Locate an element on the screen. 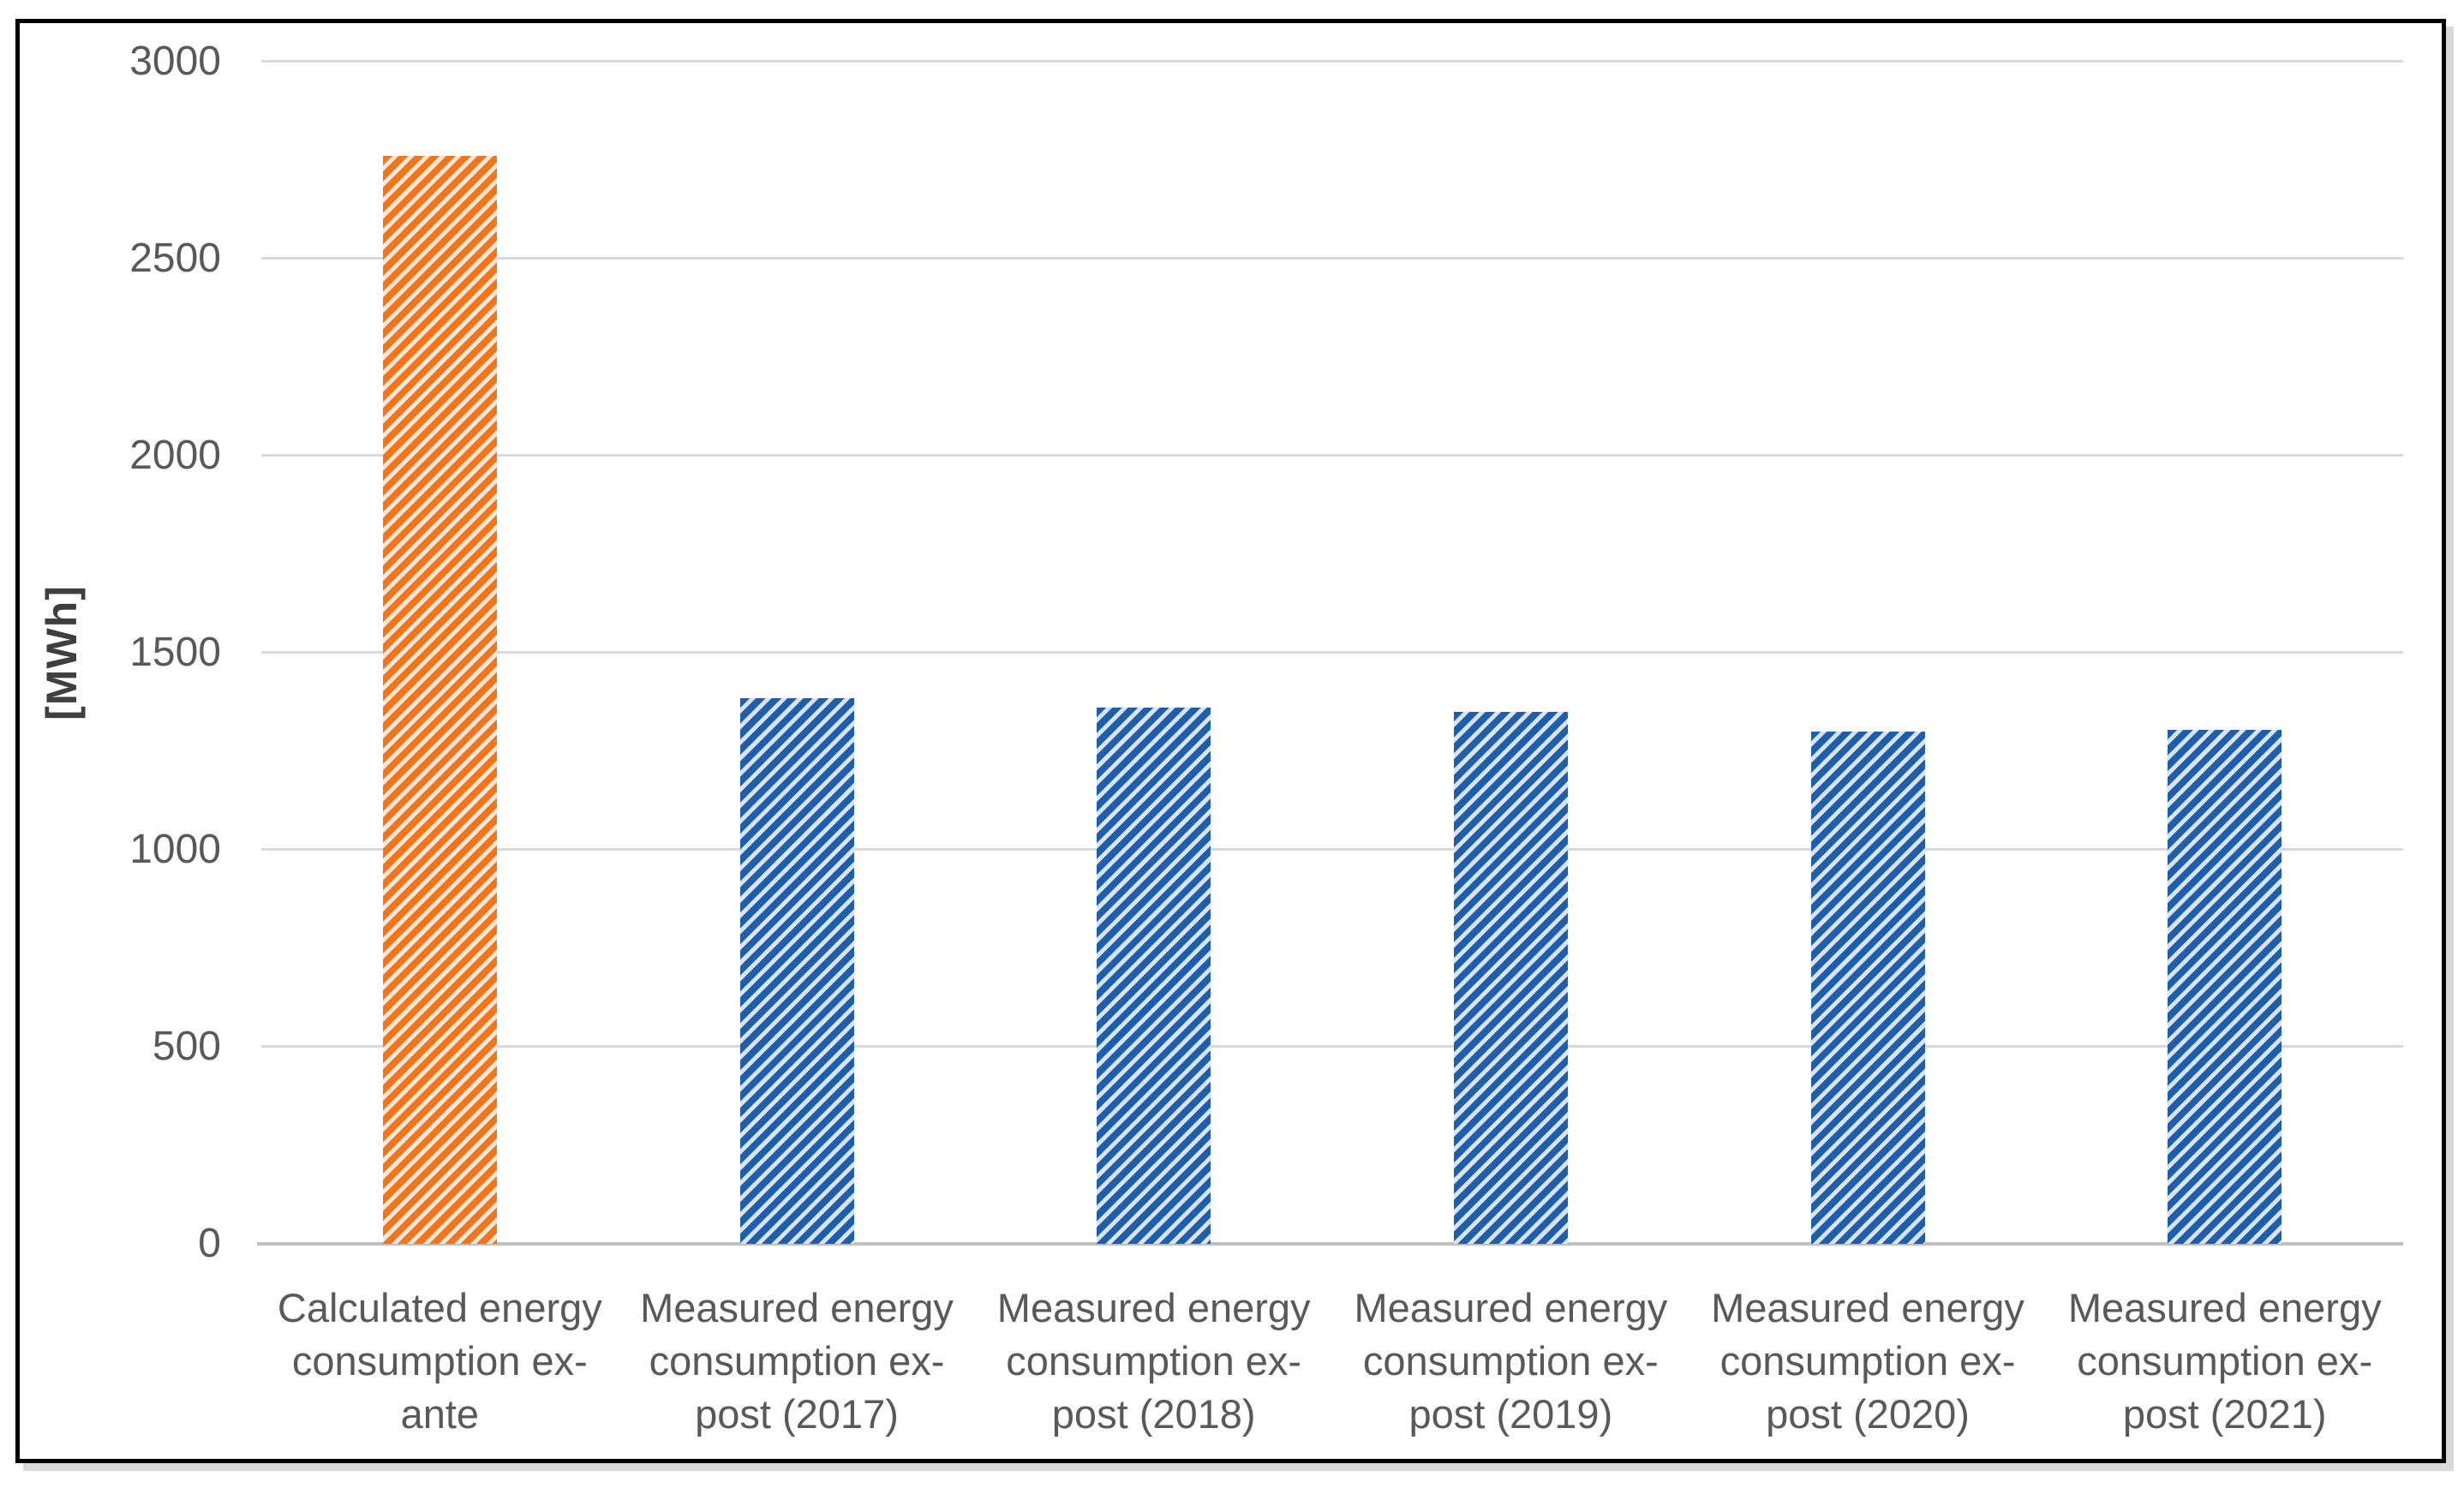 The width and height of the screenshot is (2464, 1488). y-tick-label-0: 0 is located at coordinates (209, 1243).